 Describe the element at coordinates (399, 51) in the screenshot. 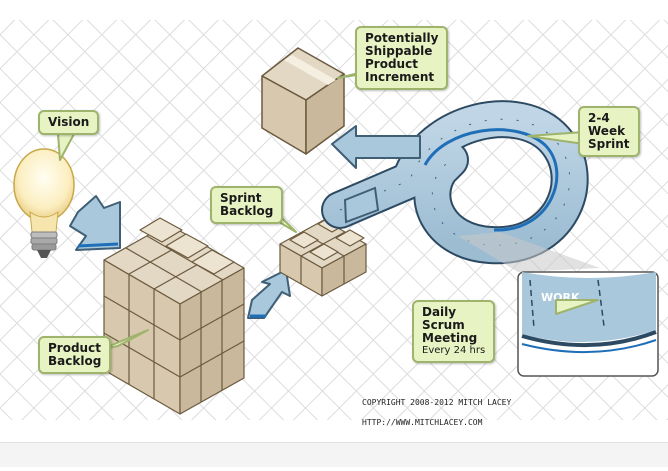

I see `increment-line-2: Shippable` at that location.